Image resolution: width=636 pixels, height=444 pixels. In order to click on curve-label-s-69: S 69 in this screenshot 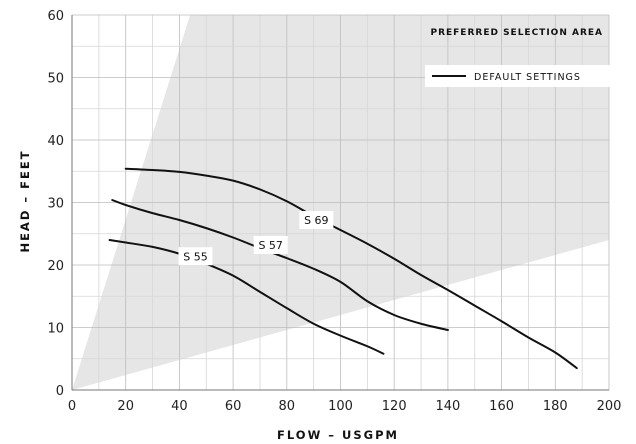, I will do `click(316, 220)`.